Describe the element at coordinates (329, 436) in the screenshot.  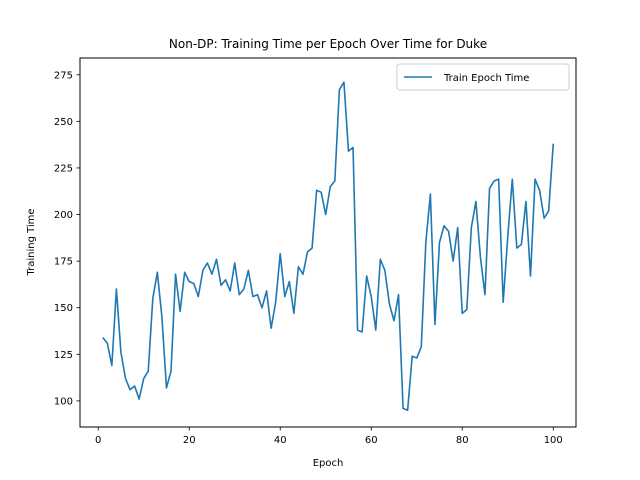
I see `x-axis: 0 20 40 60 80 100` at that location.